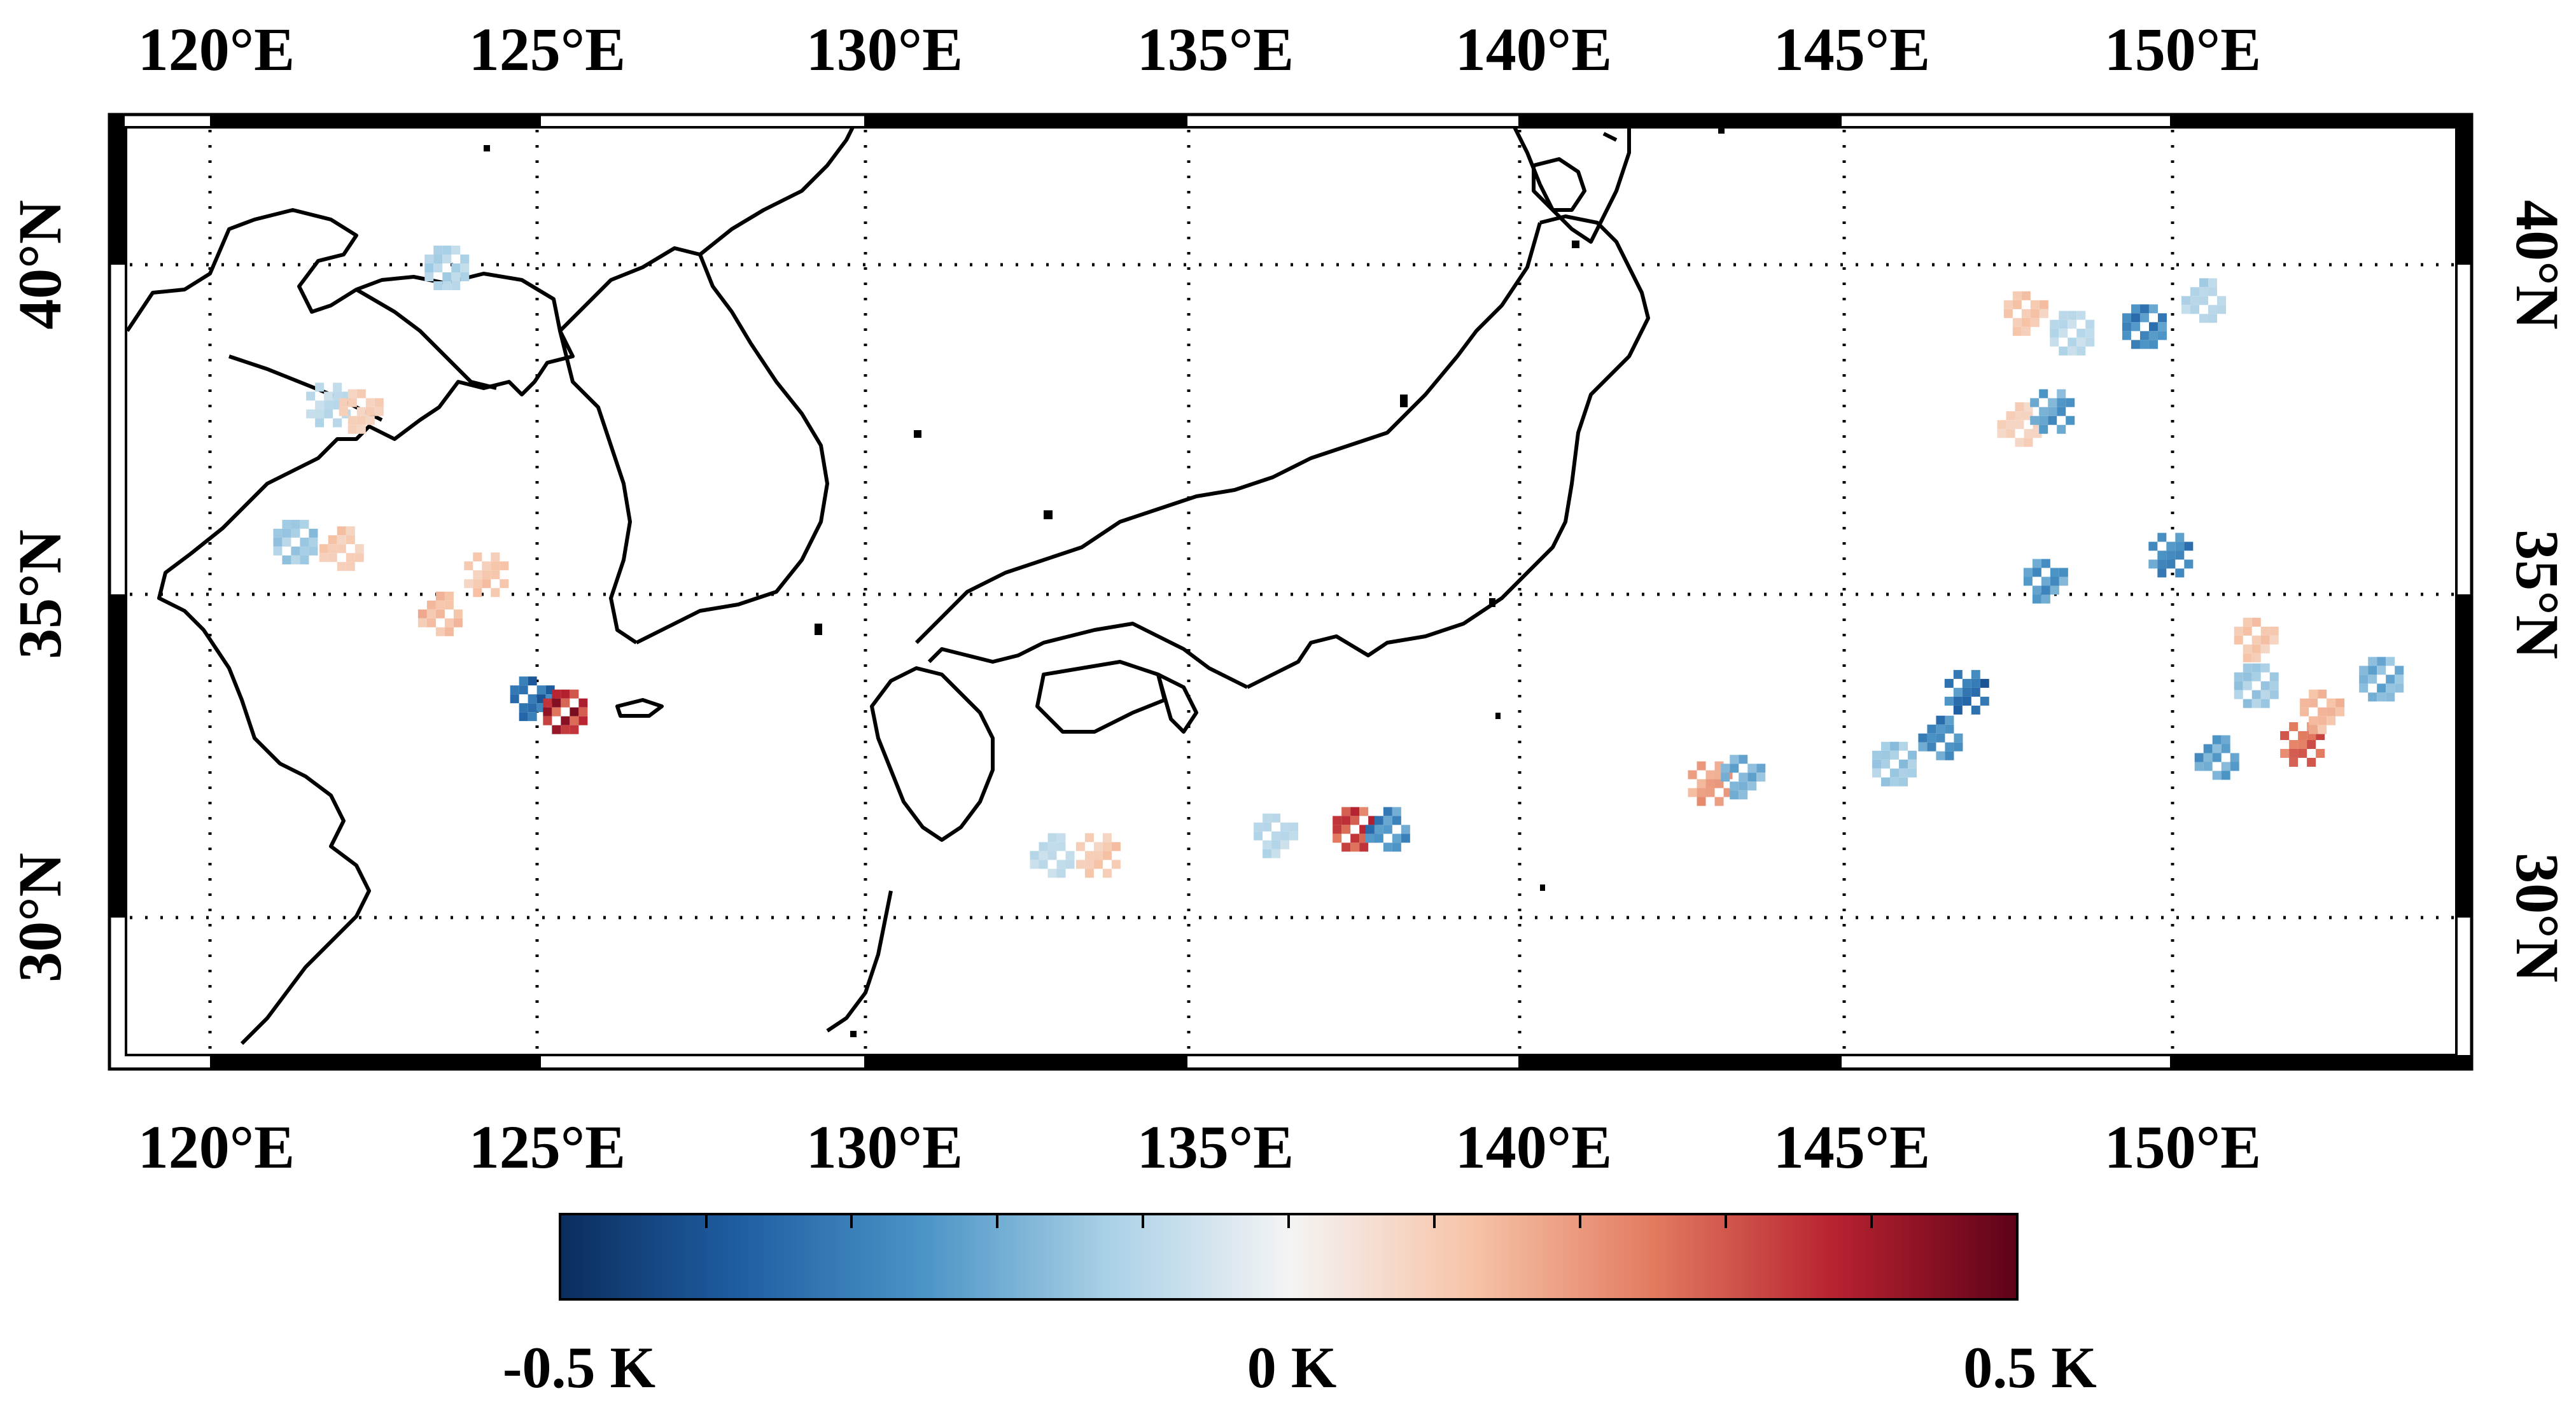  Describe the element at coordinates (639, 708) in the screenshot. I see `coastline-jeju` at that location.